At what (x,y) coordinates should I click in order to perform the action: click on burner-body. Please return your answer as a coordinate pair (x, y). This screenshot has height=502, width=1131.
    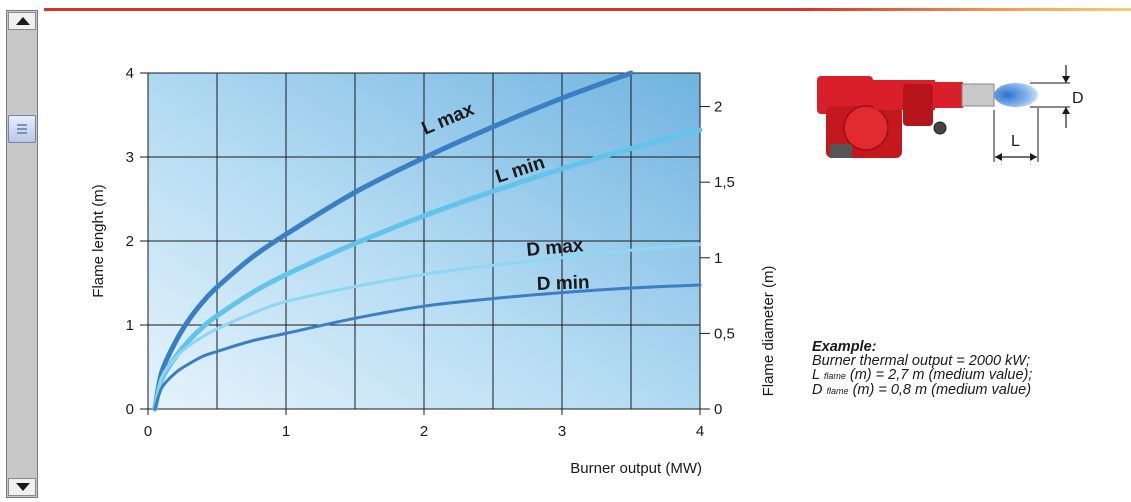
    Looking at the image, I should click on (845, 95).